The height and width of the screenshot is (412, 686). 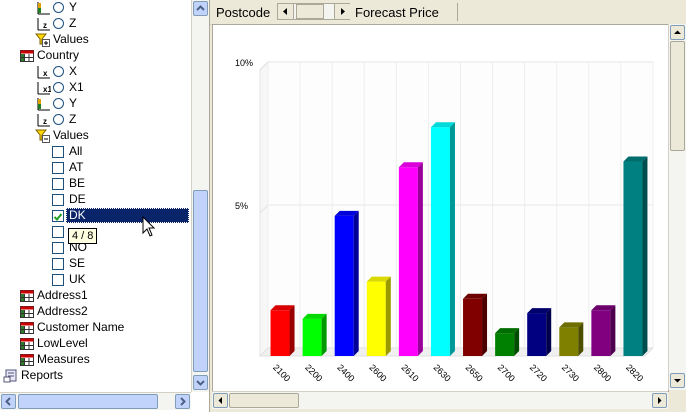 I want to click on svg-text: z, so click(x=45, y=121).